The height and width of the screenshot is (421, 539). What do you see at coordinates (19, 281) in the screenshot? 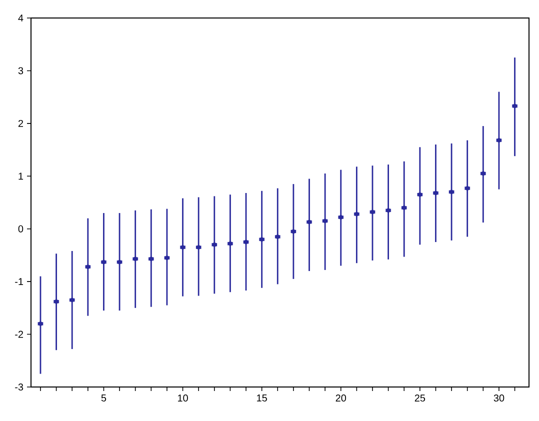
I see `y-tick-label: -1` at bounding box center [19, 281].